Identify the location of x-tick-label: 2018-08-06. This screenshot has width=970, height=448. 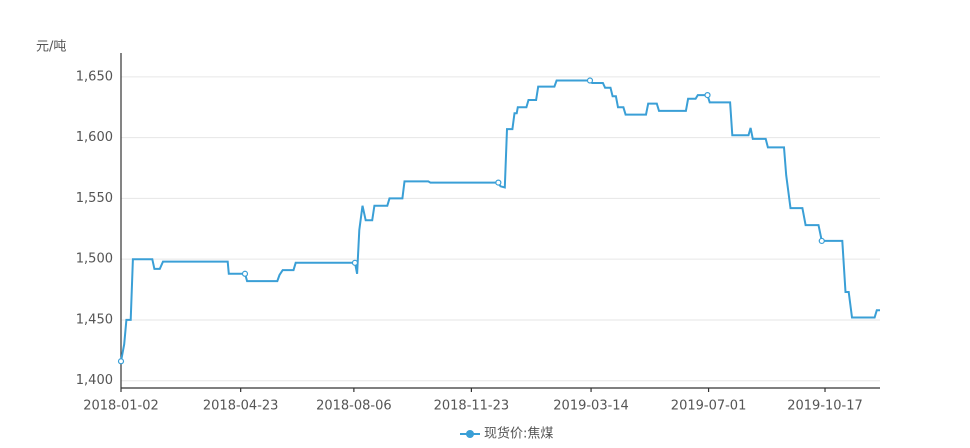
(354, 406).